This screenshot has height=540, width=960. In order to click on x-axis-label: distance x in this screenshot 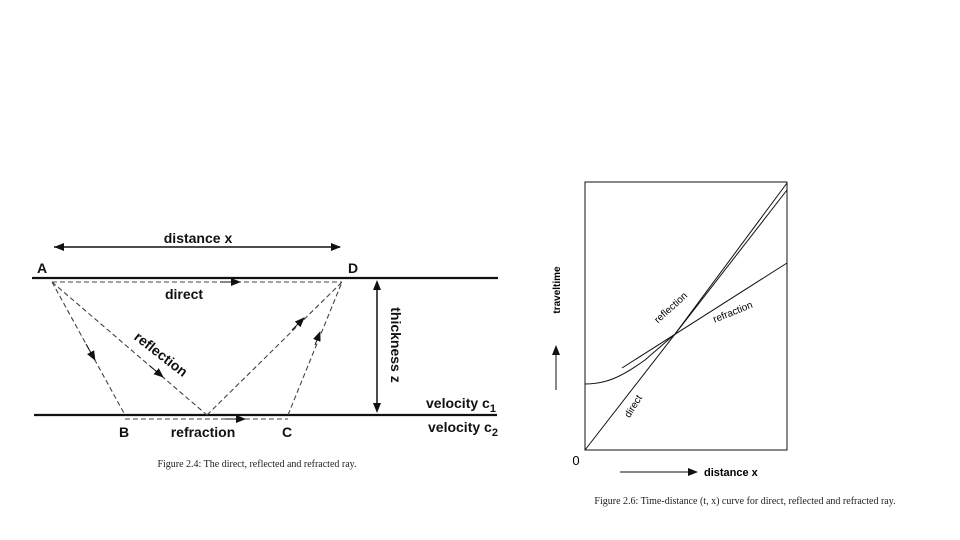, I will do `click(731, 473)`.